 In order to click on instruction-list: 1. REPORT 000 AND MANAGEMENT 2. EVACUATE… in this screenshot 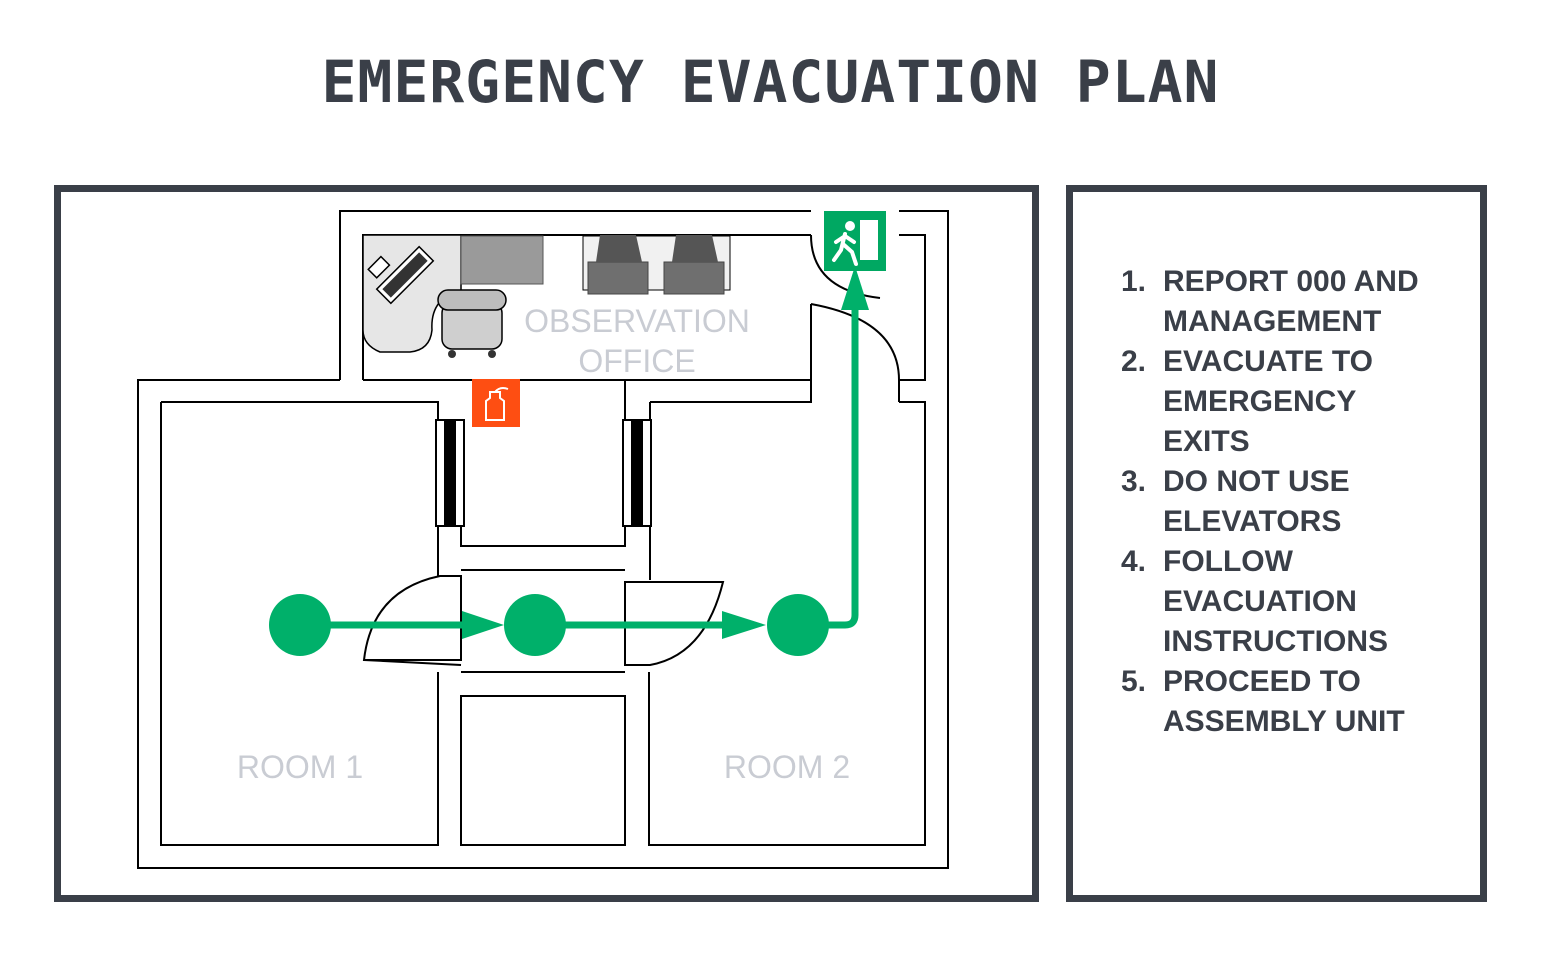, I will do `click(1272, 502)`.